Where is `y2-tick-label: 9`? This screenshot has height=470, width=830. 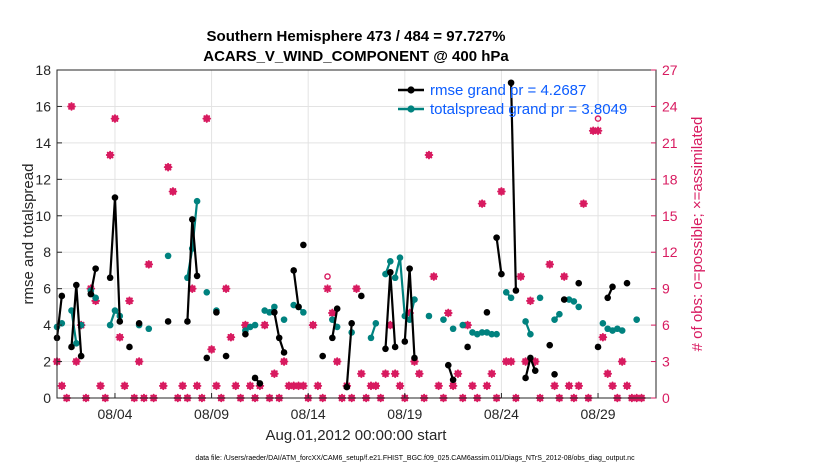 y2-tick-label: 9 is located at coordinates (666, 289).